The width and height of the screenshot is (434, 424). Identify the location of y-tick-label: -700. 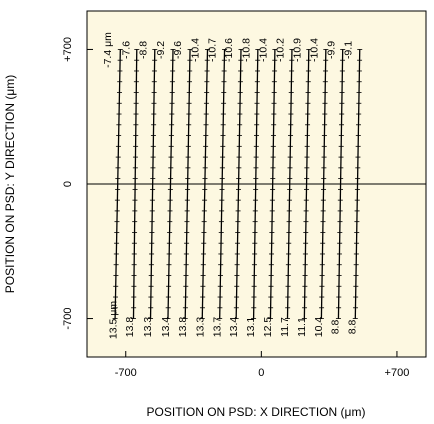
(68, 319).